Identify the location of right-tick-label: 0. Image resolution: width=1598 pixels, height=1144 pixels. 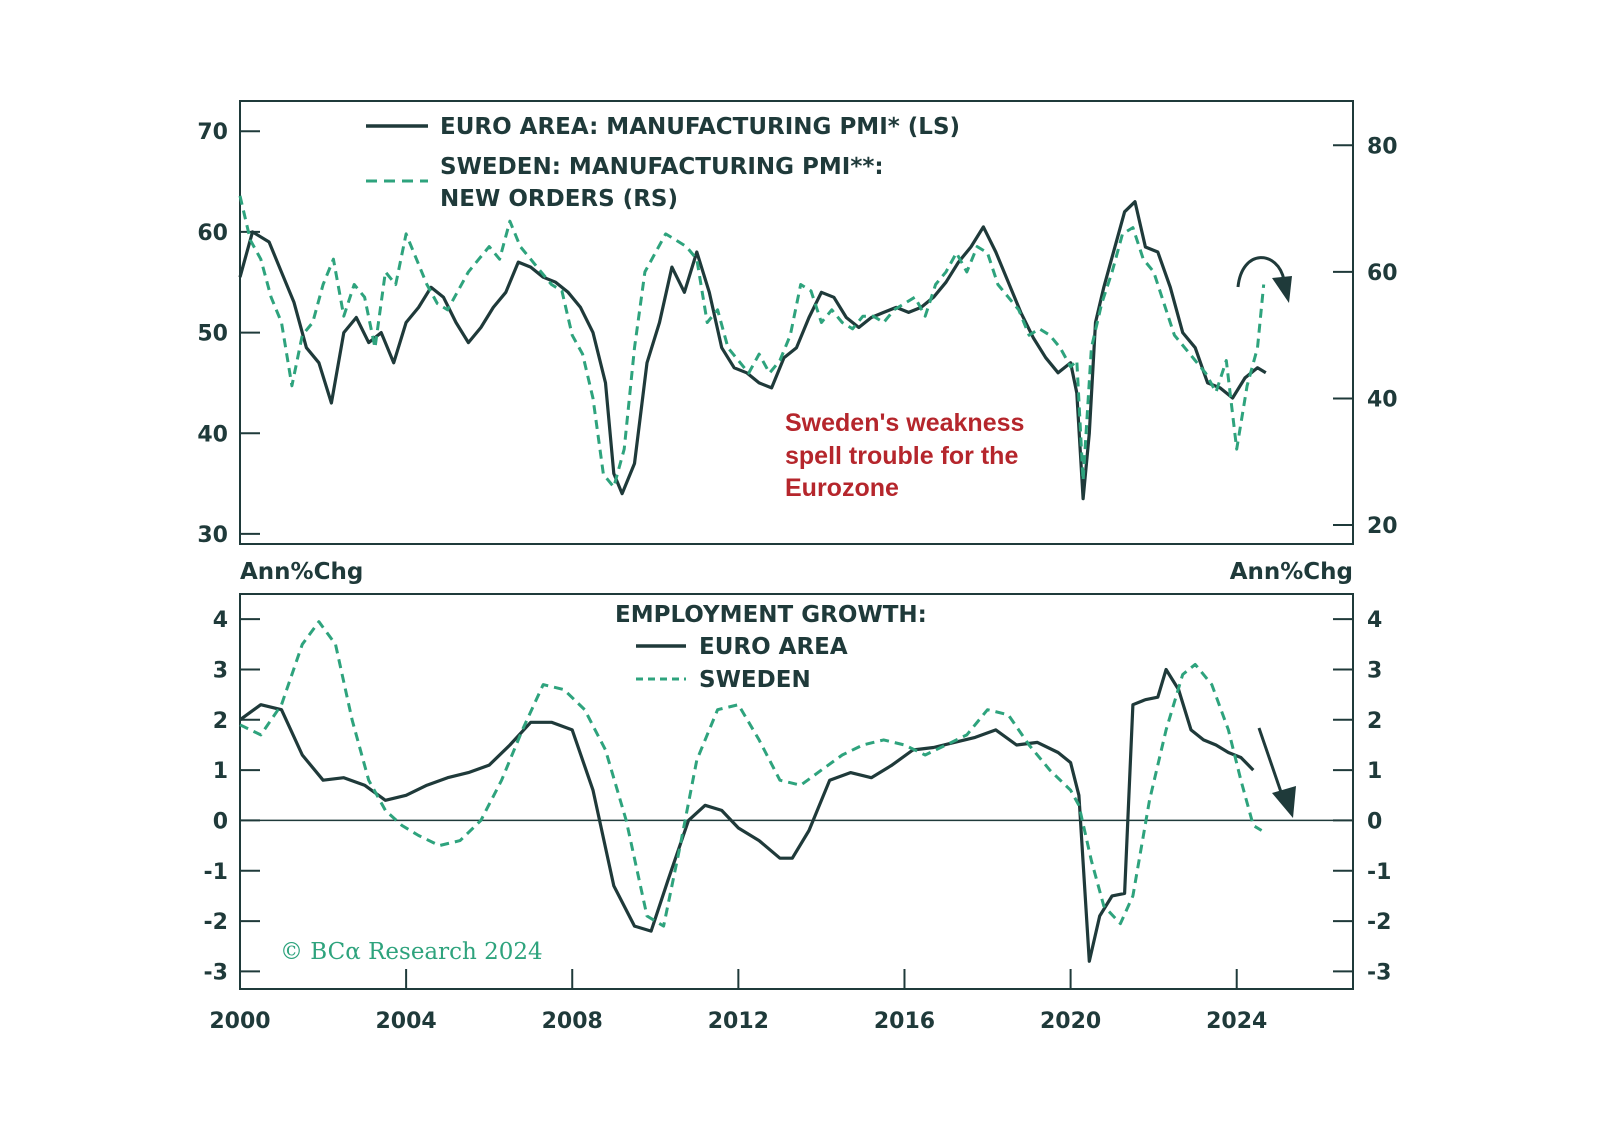
(1374, 821).